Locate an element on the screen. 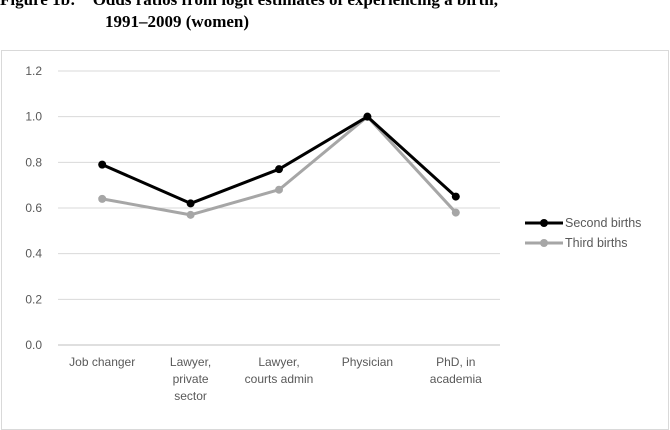 This screenshot has width=670, height=430. y-tick-label: 0.0 is located at coordinates (33, 345).